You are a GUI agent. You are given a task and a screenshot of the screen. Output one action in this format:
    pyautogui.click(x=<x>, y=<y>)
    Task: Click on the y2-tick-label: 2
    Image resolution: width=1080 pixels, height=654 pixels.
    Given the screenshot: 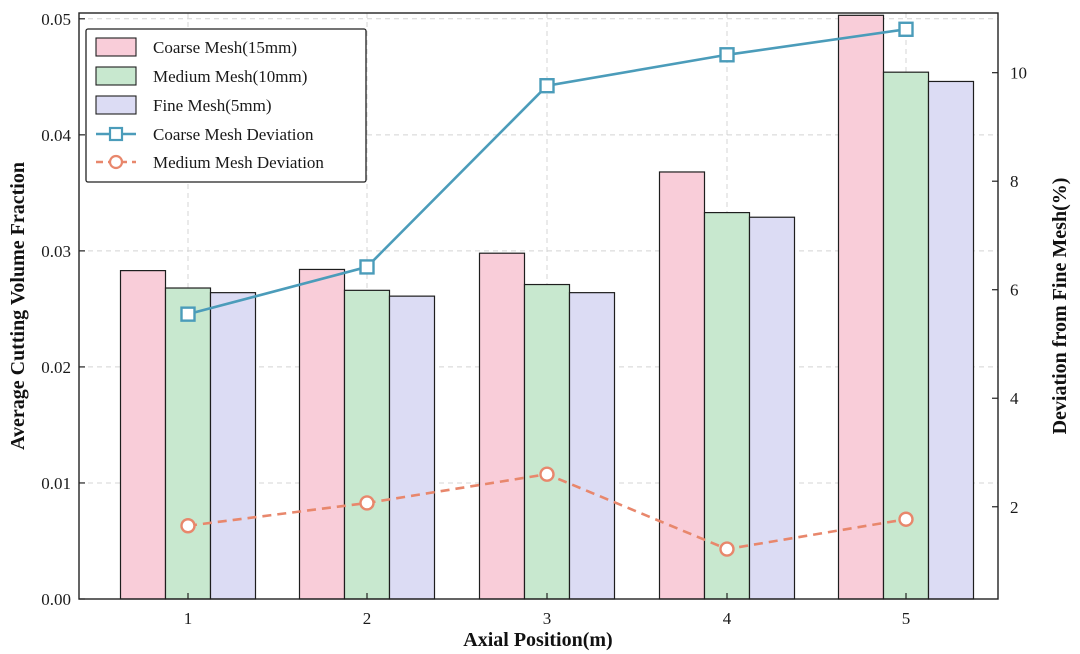 What is the action you would take?
    pyautogui.click(x=1014, y=507)
    